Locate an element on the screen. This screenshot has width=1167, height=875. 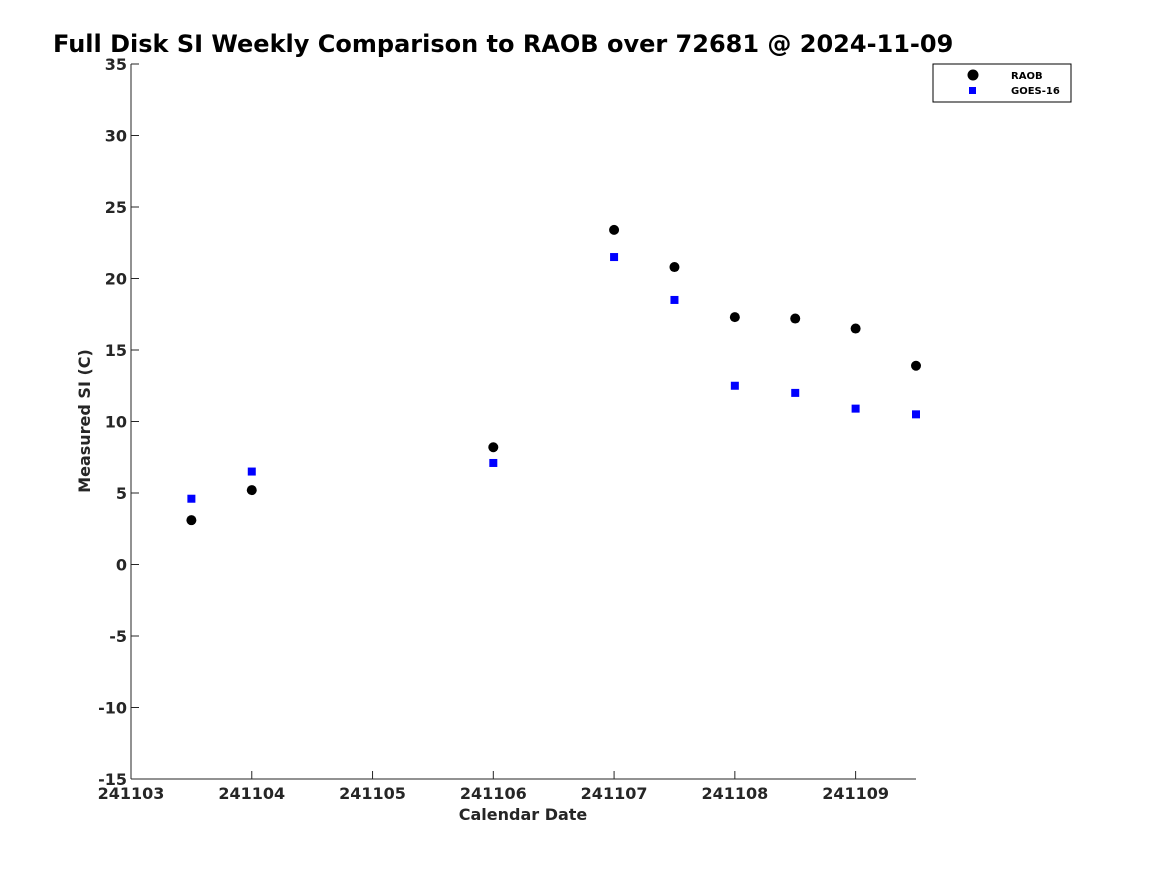
y-tick-label: 25 is located at coordinates (116, 207).